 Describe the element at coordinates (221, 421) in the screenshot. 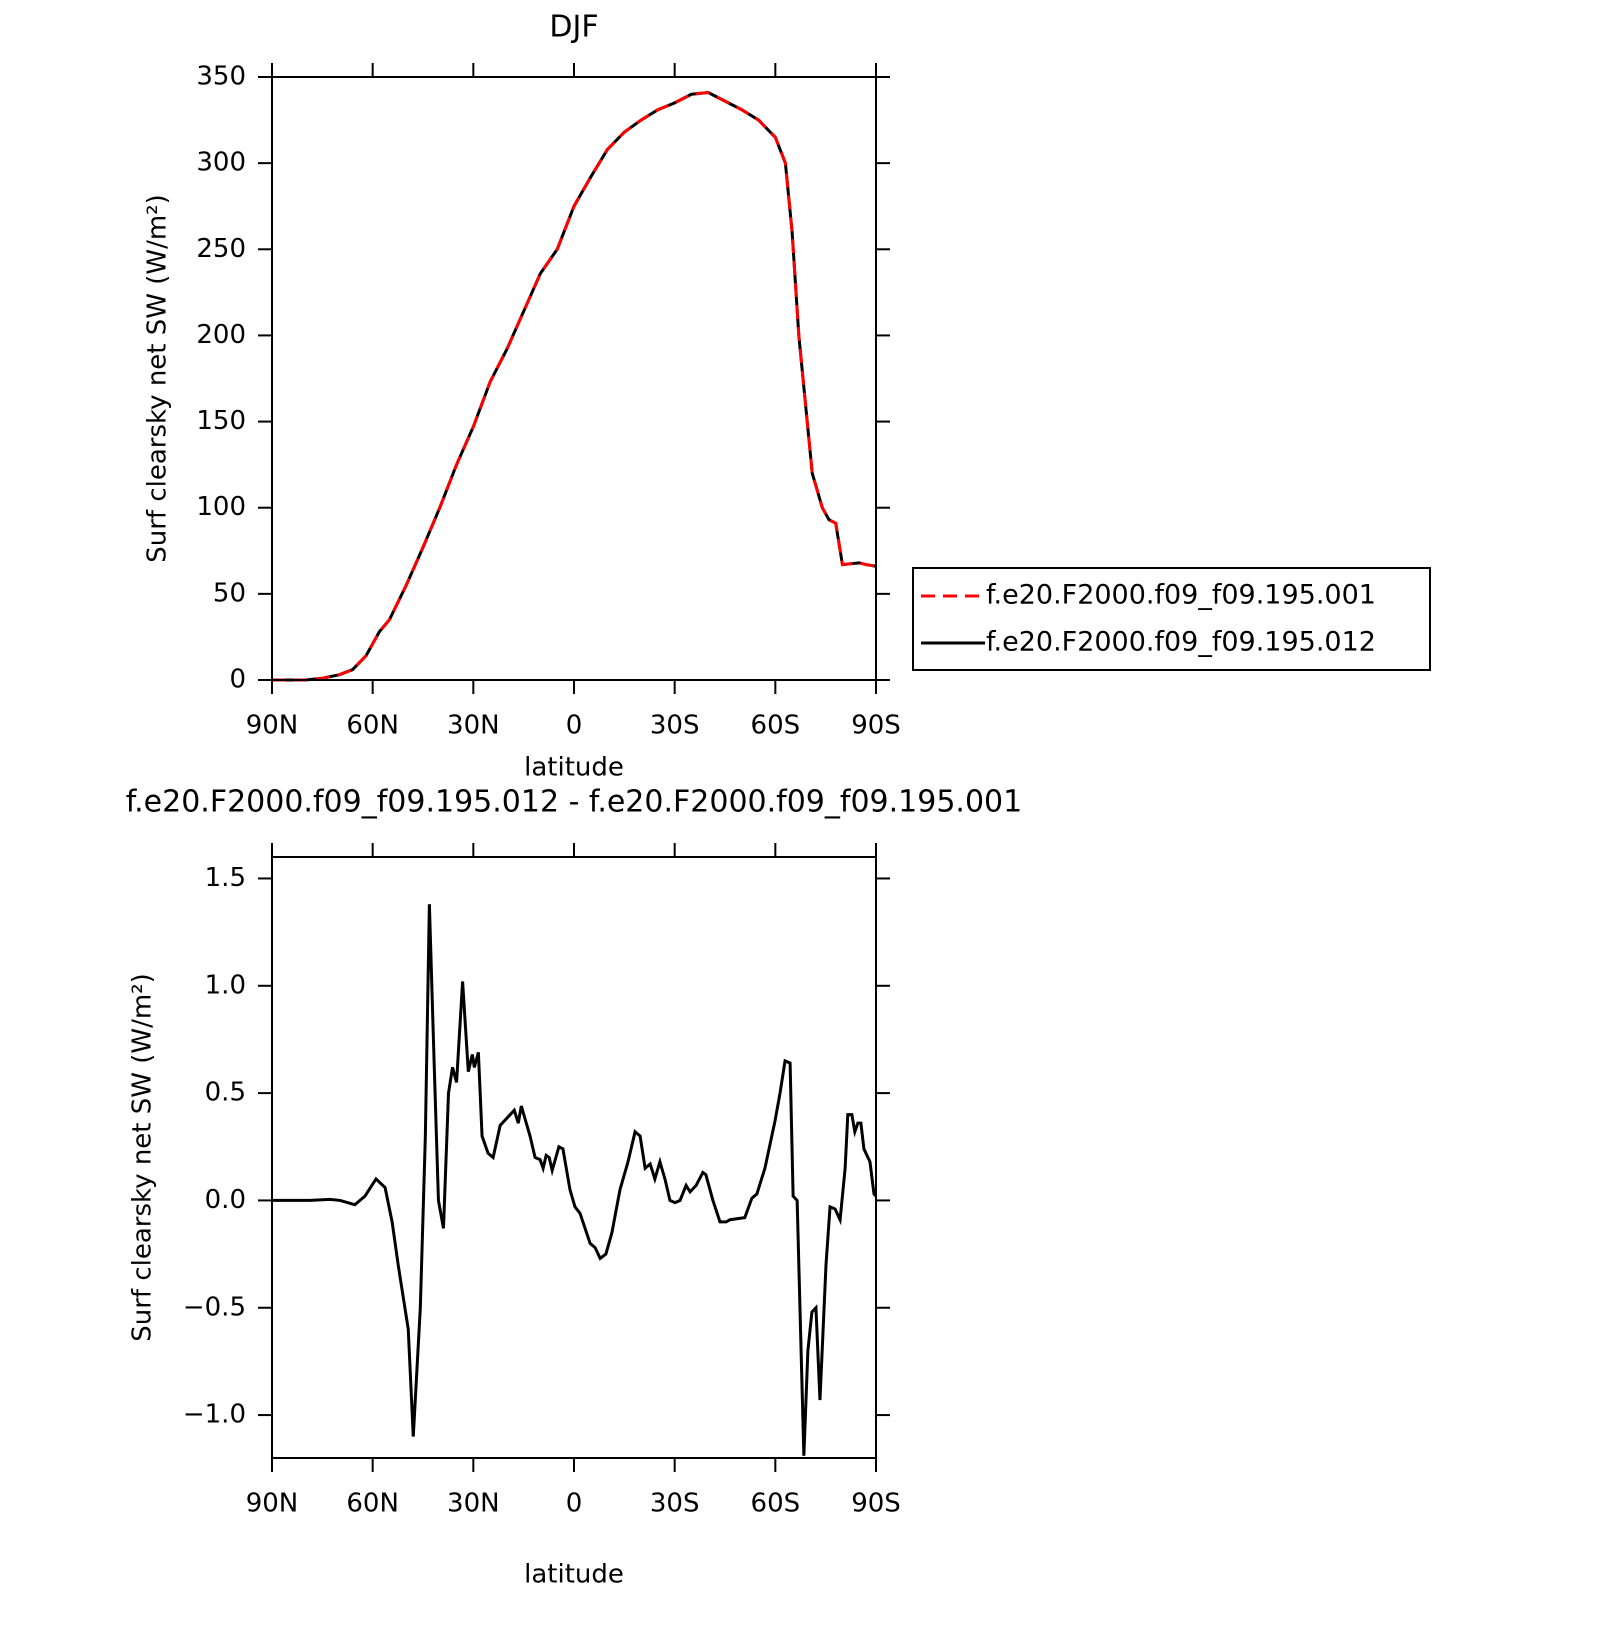

I see `y-tick-label: 150` at that location.